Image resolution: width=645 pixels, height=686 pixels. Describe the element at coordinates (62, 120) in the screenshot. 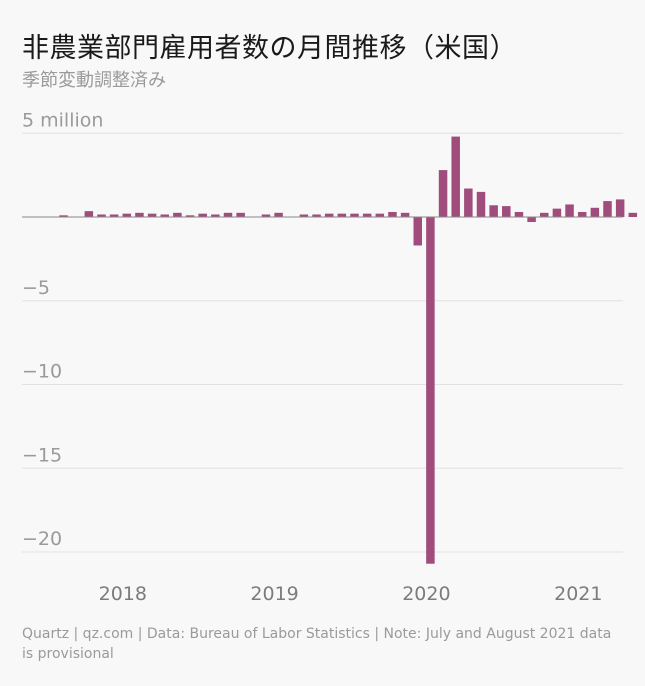

I see `y-tick-label: 5 million` at that location.